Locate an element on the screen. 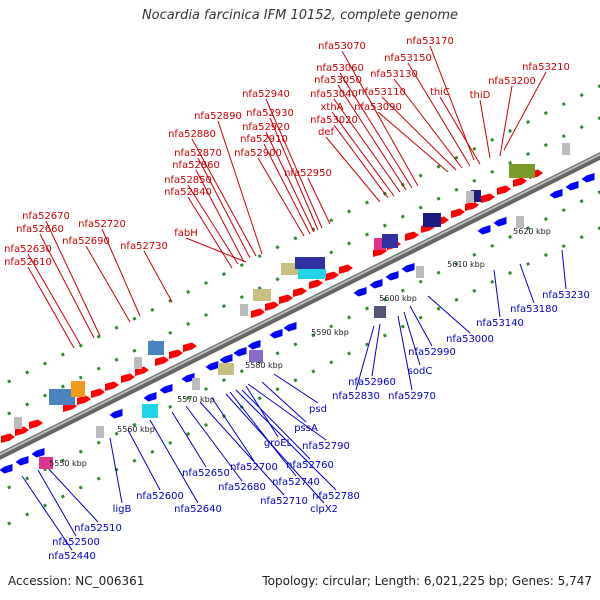  reverse-gene-label: nfa52710 is located at coordinates (284, 501).